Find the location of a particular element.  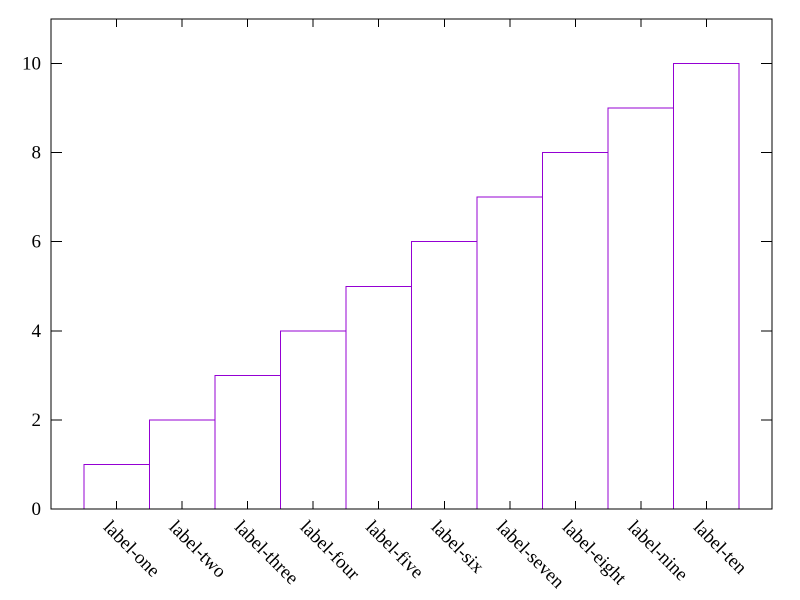

y-tick-label: 6 is located at coordinates (37, 242).